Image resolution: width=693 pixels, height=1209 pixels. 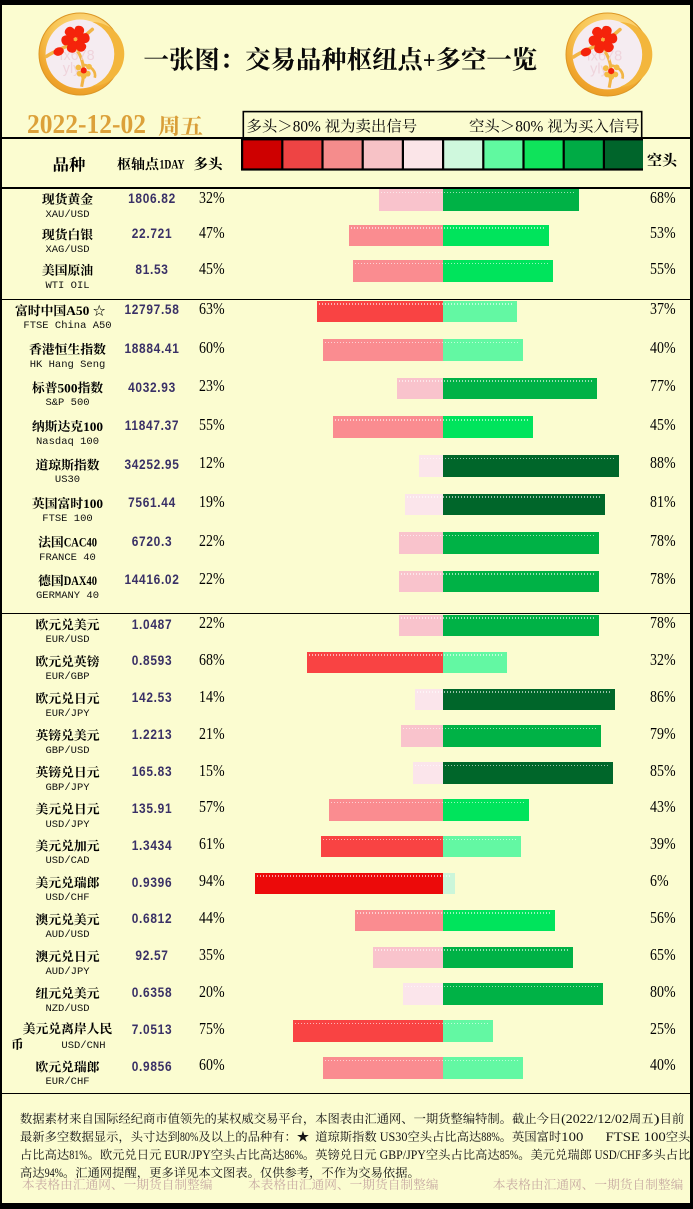 What do you see at coordinates (186, 1155) in the screenshot?
I see `svg-text: EUR/JPY` at bounding box center [186, 1155].